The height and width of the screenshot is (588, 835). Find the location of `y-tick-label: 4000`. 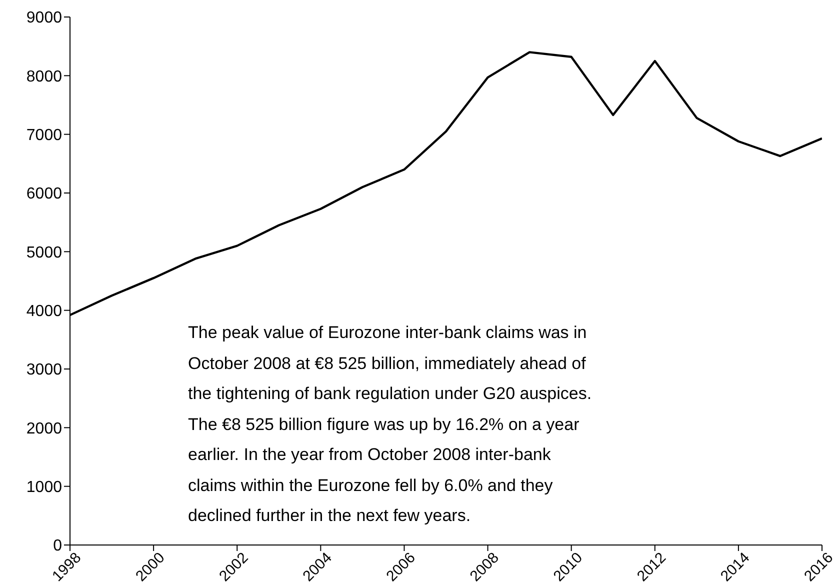

y-tick-label: 4000 is located at coordinates (44, 311).